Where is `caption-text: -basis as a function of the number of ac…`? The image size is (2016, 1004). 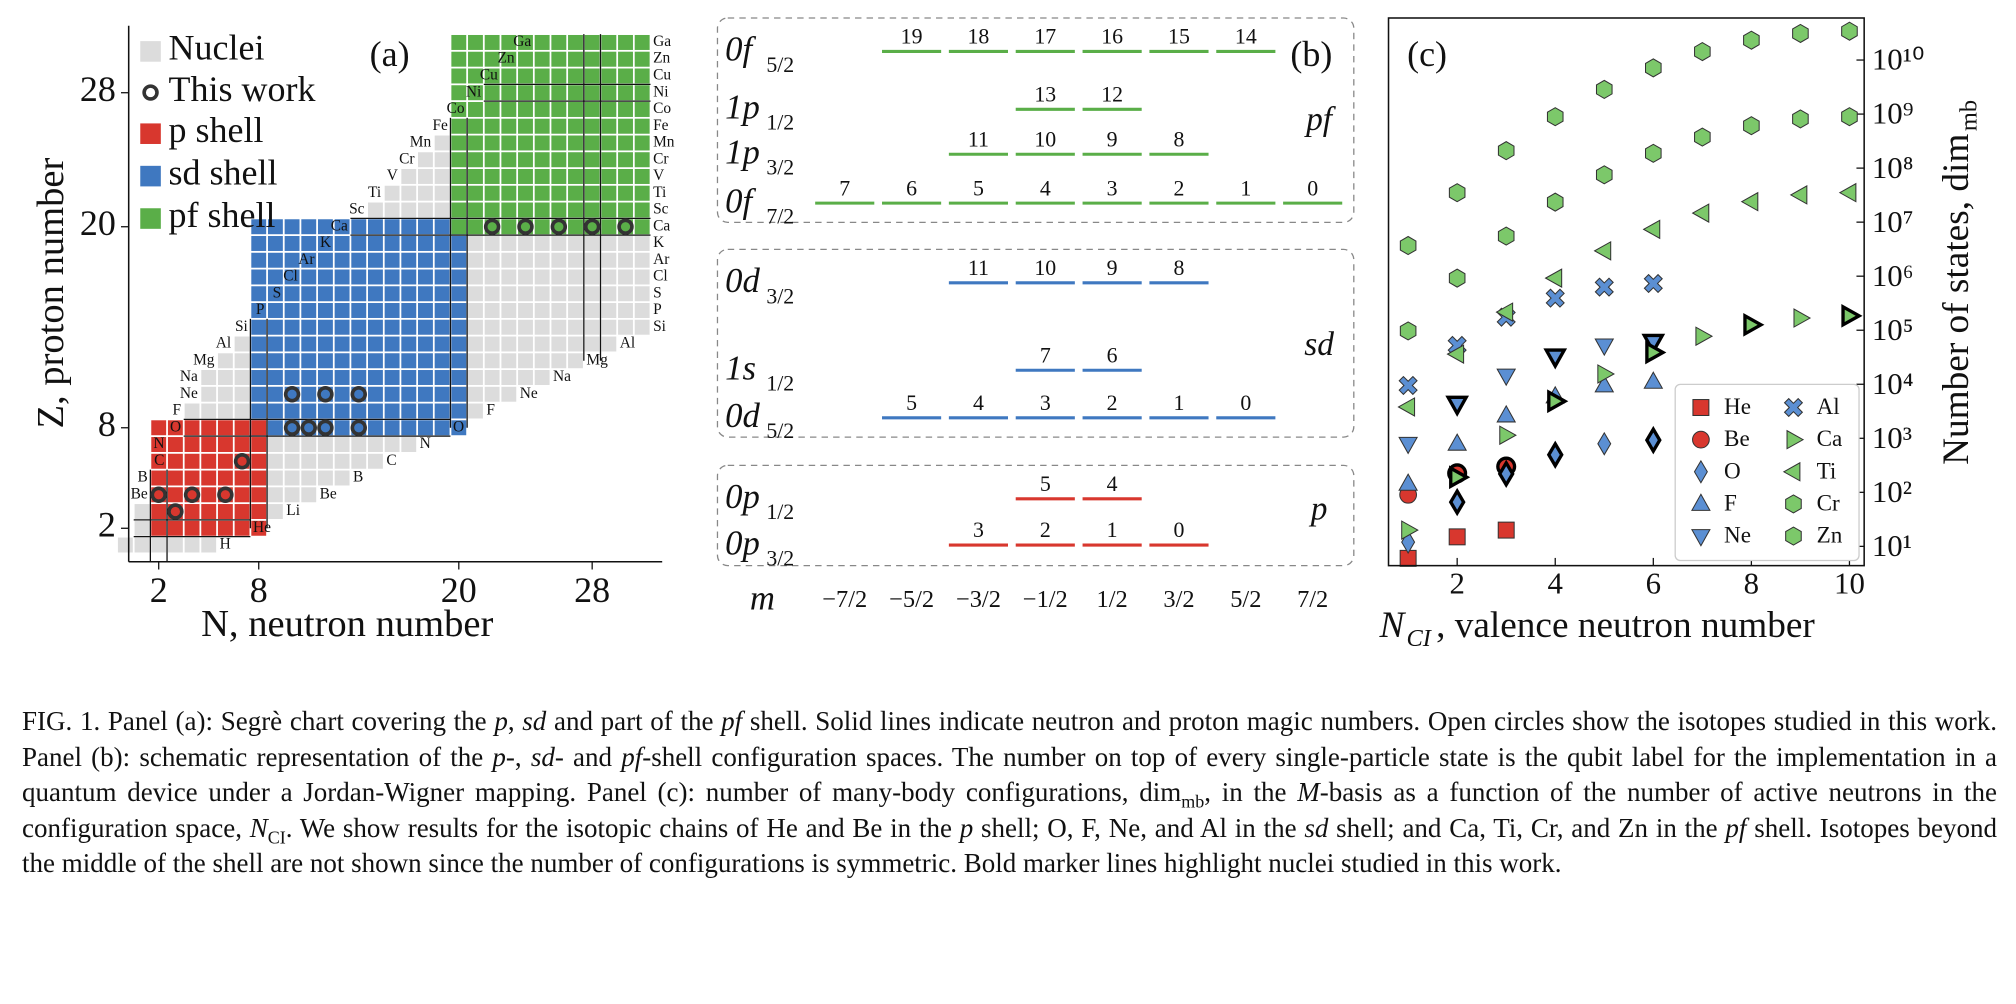 caption-text: -basis as a function of the number of ac… is located at coordinates (1009, 810).